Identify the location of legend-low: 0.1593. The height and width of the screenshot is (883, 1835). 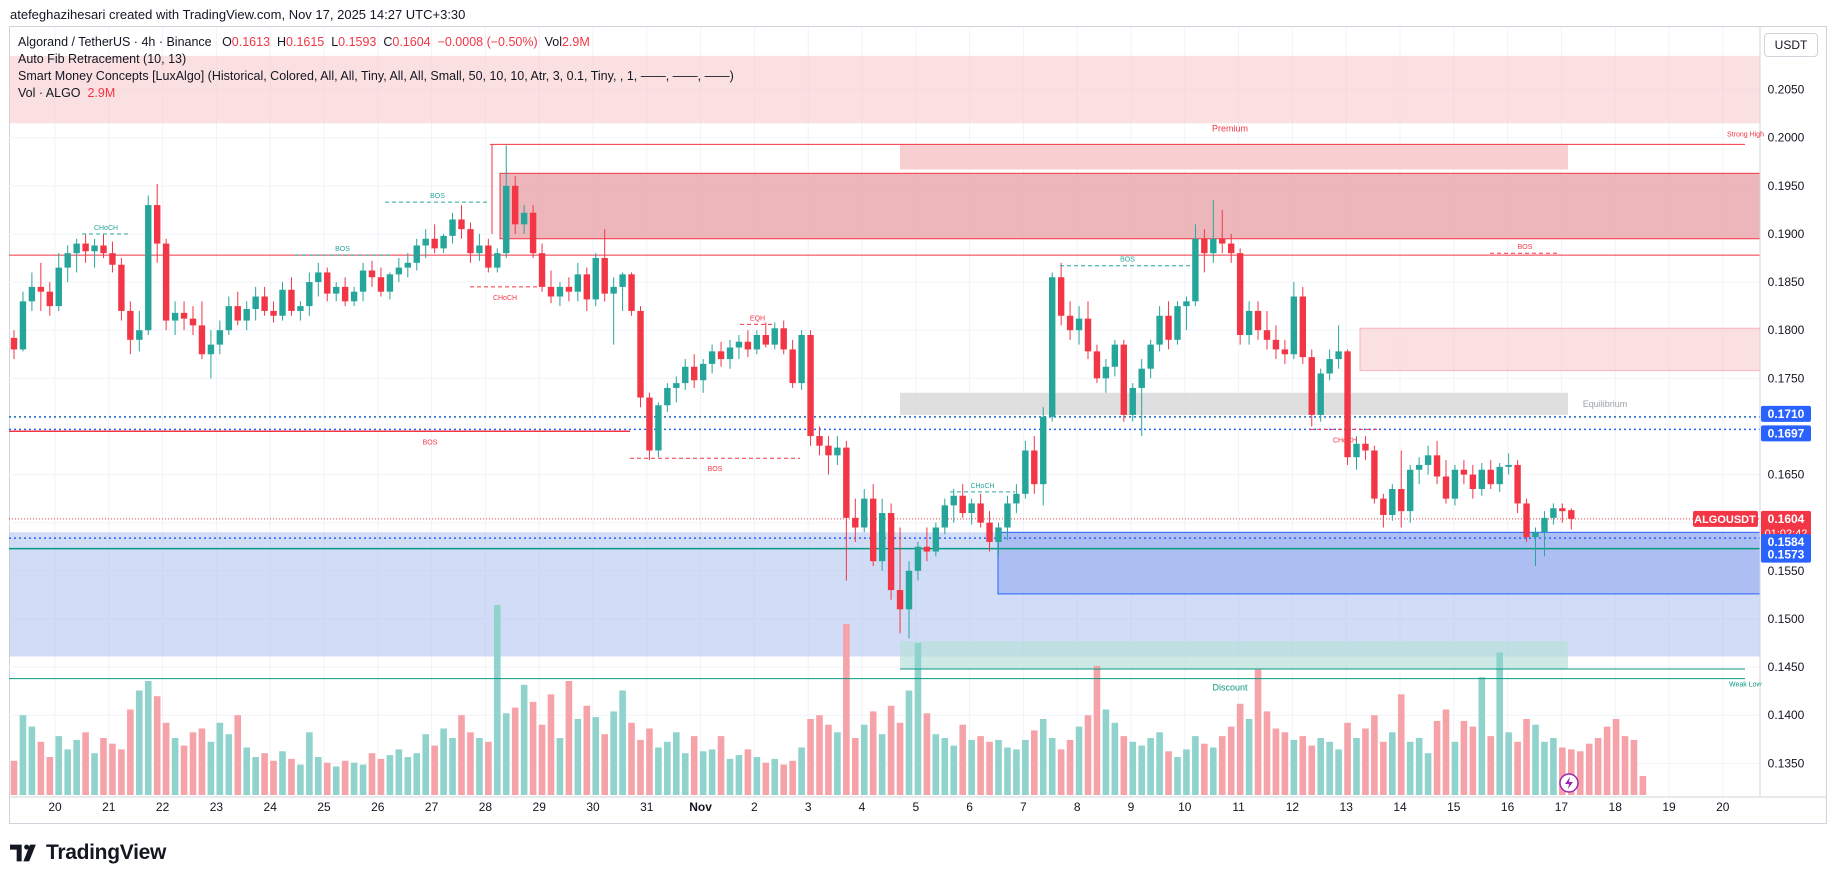
(357, 42).